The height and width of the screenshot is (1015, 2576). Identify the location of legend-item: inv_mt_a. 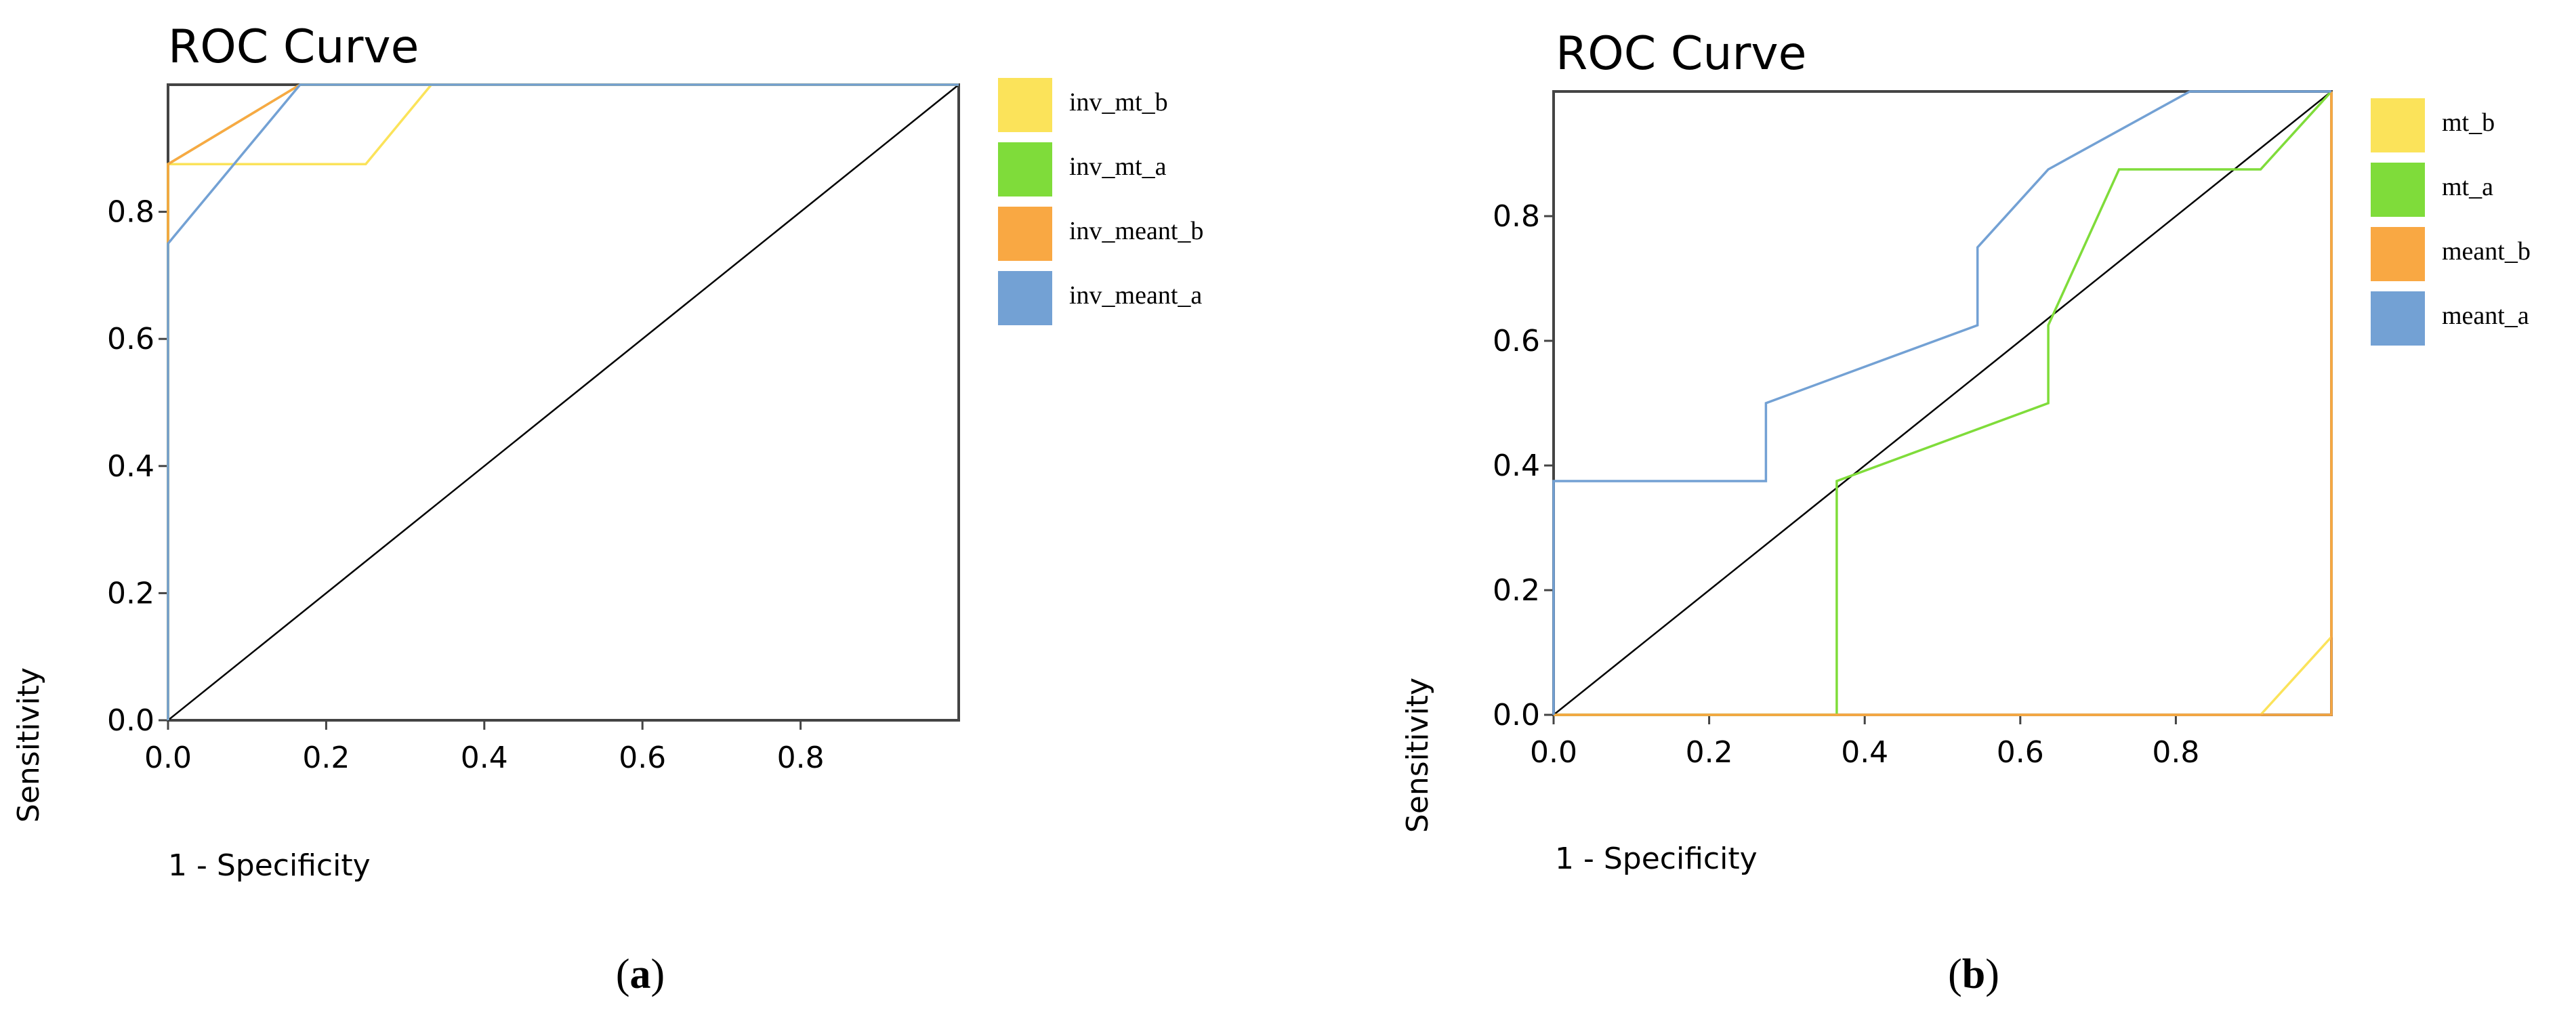
(1082, 169).